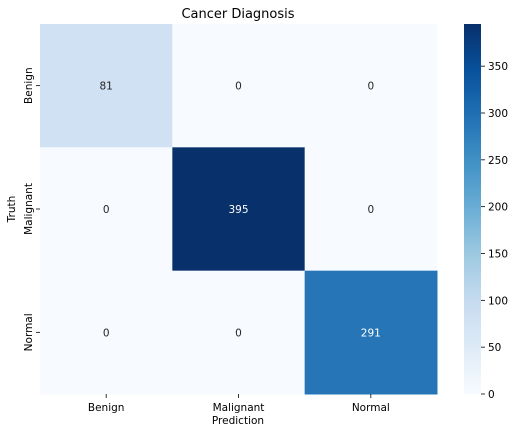 The height and width of the screenshot is (434, 517). Describe the element at coordinates (238, 421) in the screenshot. I see `x-axis-label: Prediction` at that location.